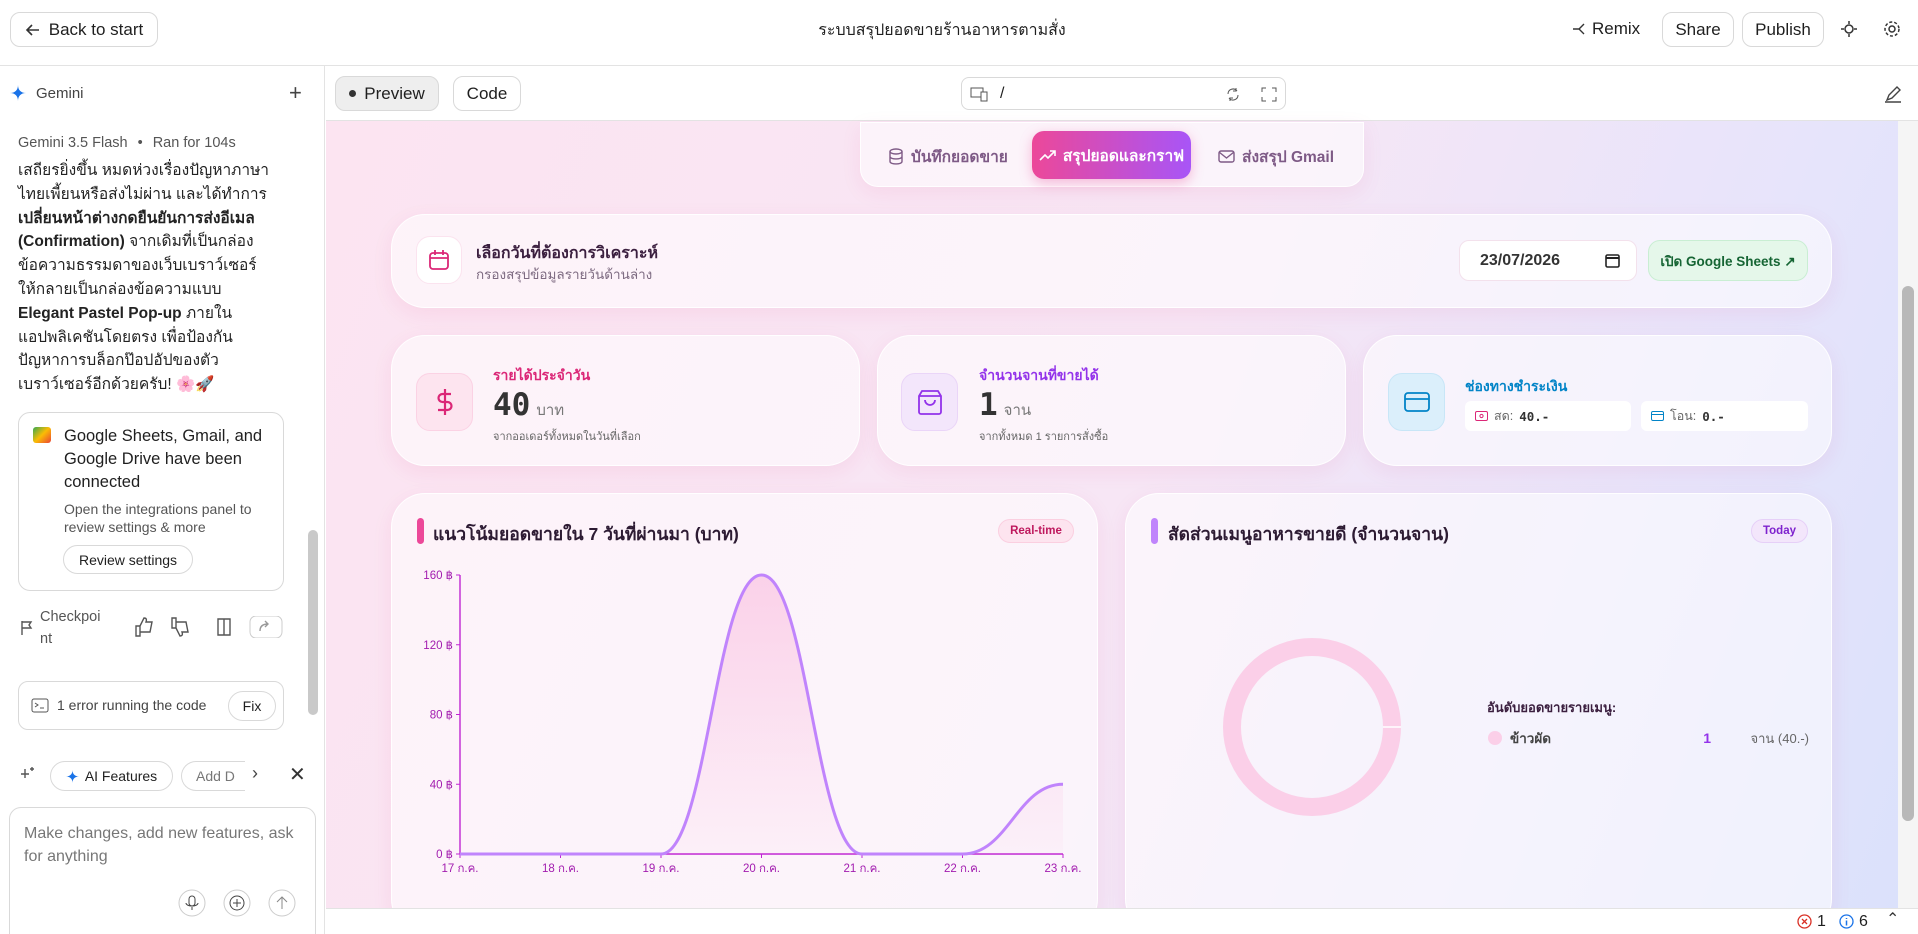 The height and width of the screenshot is (934, 1918). I want to click on theme-icon, so click(1849, 29).